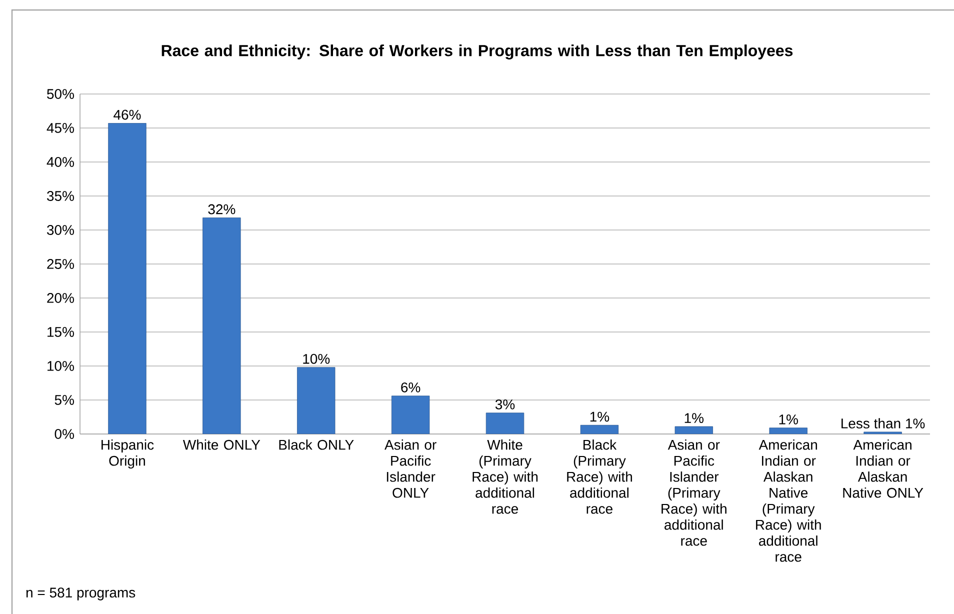 The width and height of the screenshot is (954, 614). I want to click on x-tick-label: Black ONLY, so click(316, 445).